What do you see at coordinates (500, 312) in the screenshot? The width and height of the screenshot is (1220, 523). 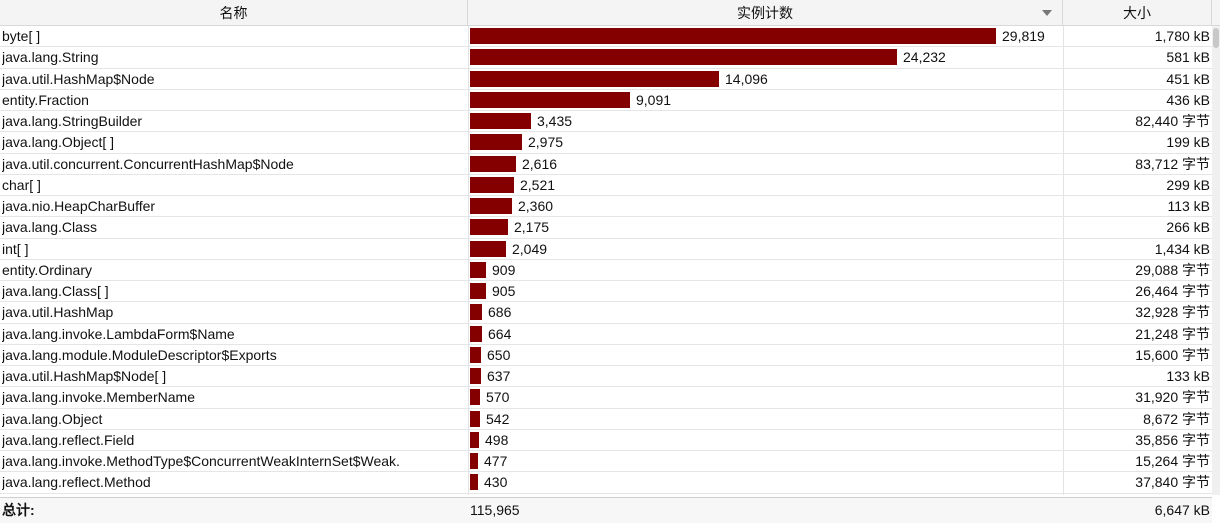 I see `instance-count-value: 686` at bounding box center [500, 312].